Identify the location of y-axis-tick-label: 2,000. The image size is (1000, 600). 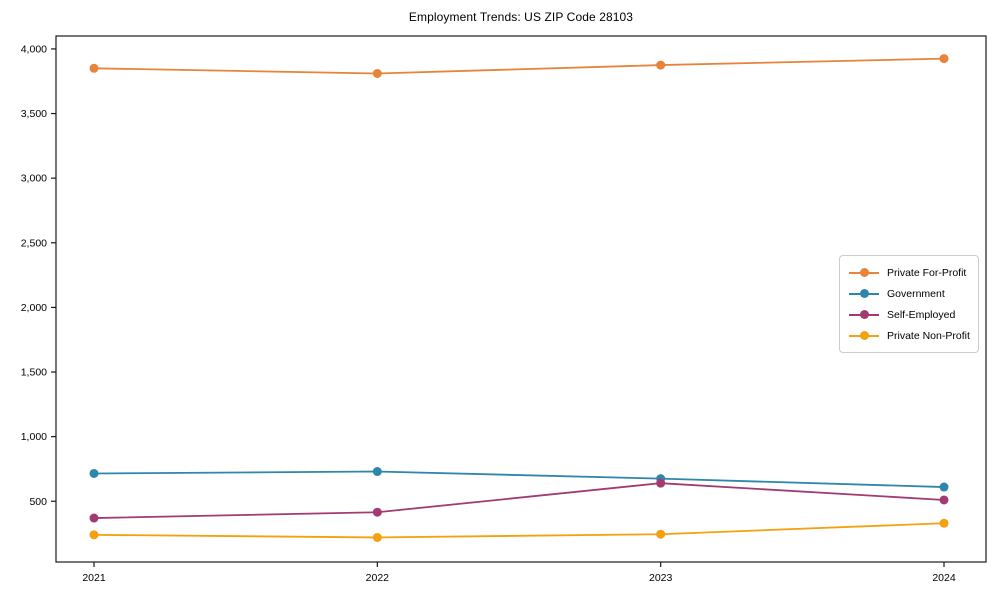
(34, 308).